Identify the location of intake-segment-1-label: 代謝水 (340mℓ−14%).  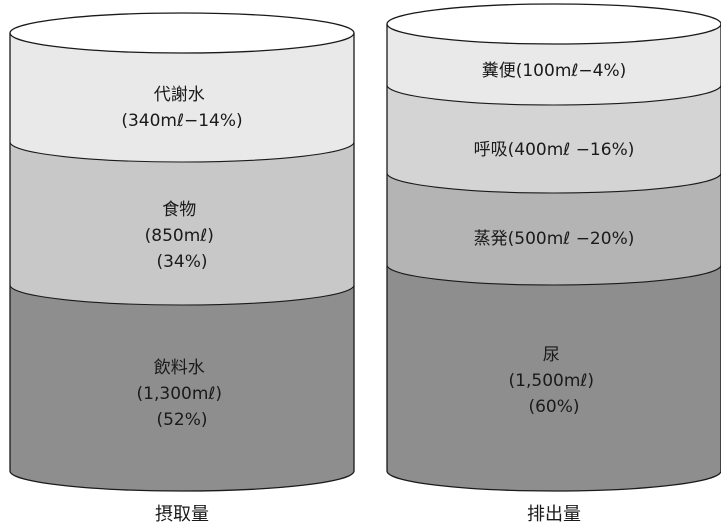
(181, 108).